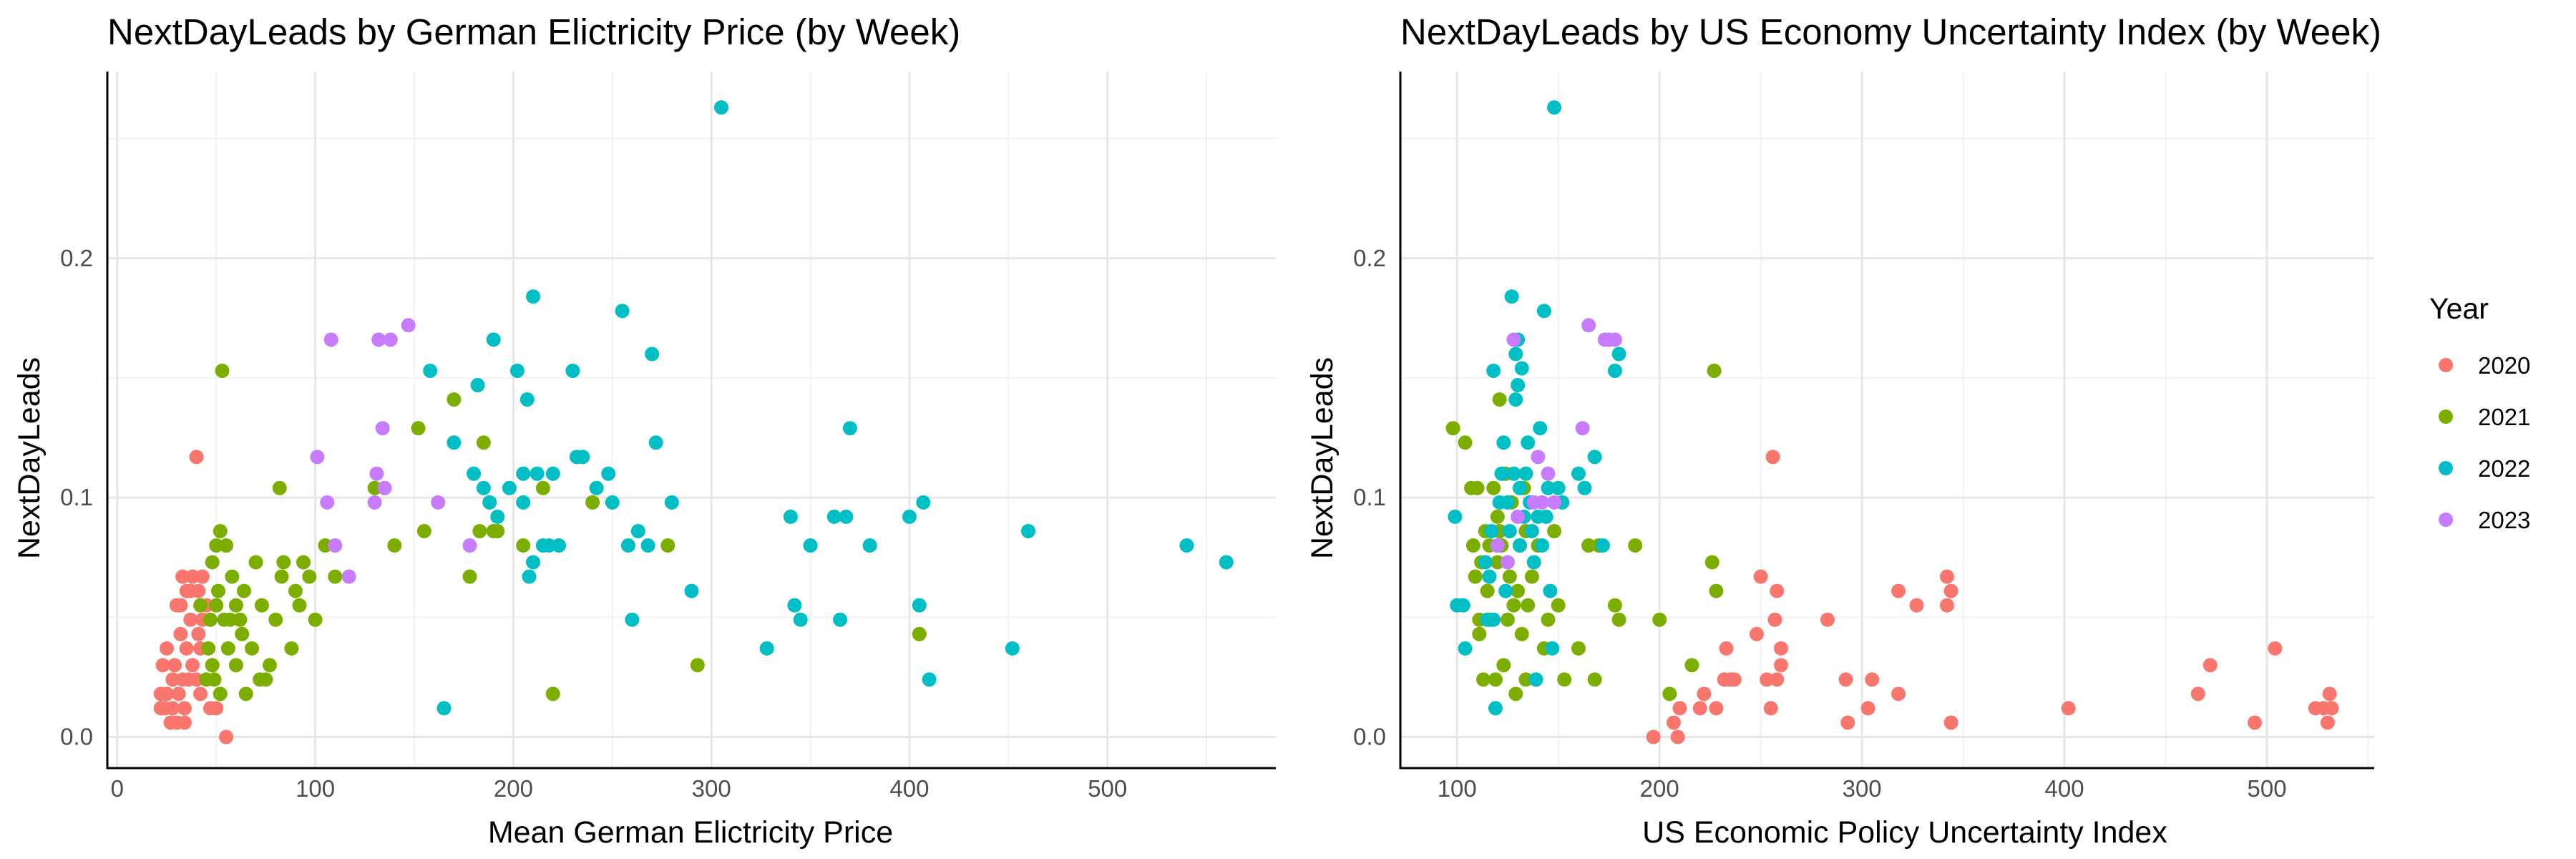  Describe the element at coordinates (2446, 416) in the screenshot. I see `legend-swatch-2021` at that location.